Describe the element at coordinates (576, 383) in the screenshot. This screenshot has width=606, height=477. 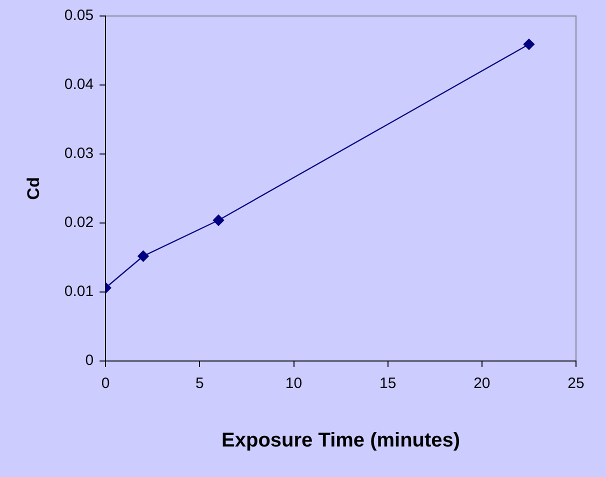
I see `x-tick-label: 25` at that location.